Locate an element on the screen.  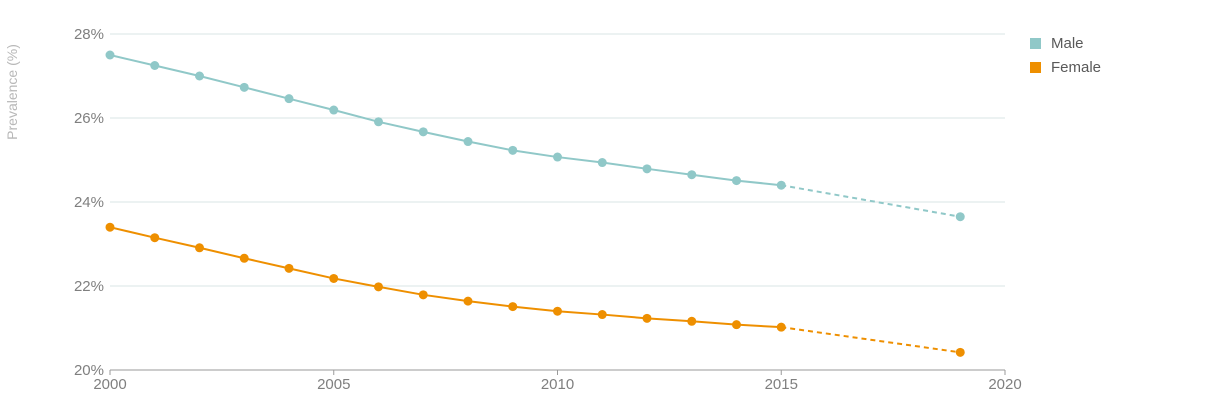
data-point-female-2019 is located at coordinates (960, 352).